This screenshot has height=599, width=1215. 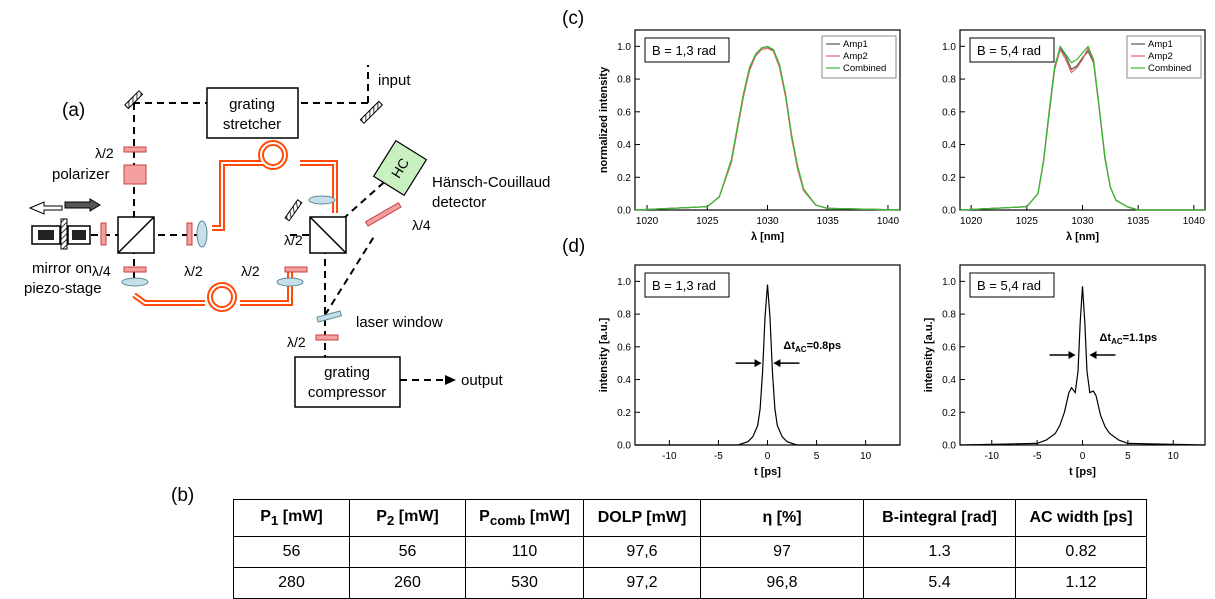 What do you see at coordinates (135, 149) in the screenshot?
I see `half-wave-plate-top` at bounding box center [135, 149].